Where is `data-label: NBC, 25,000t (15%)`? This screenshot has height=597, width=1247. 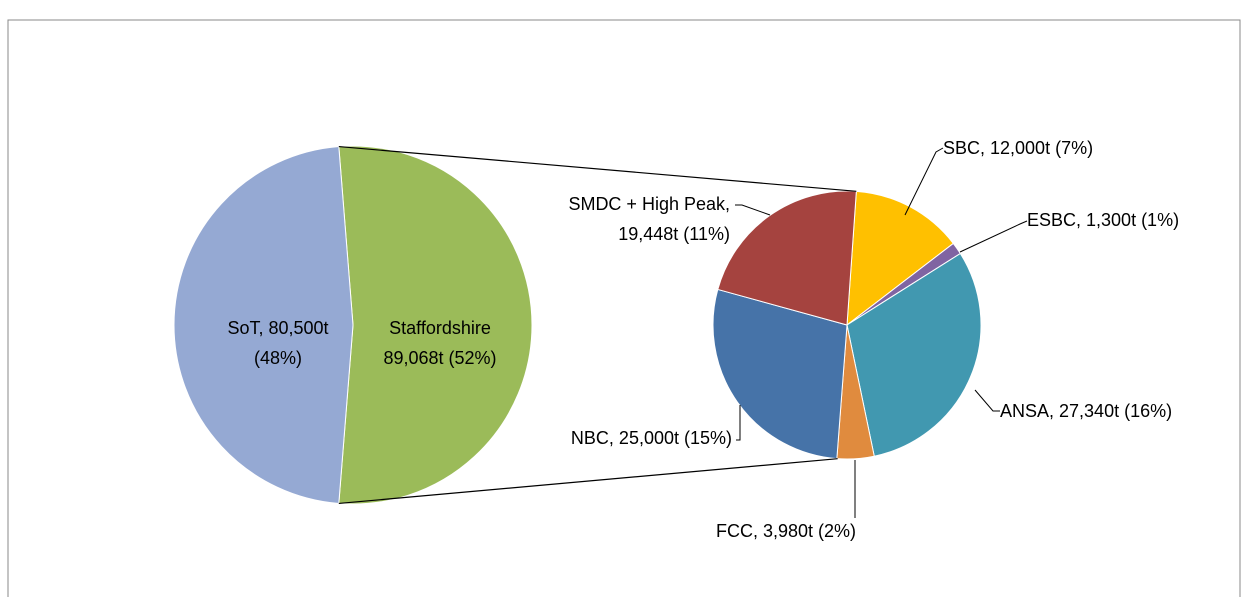
data-label: NBC, 25,000t (15%) is located at coordinates (651, 438).